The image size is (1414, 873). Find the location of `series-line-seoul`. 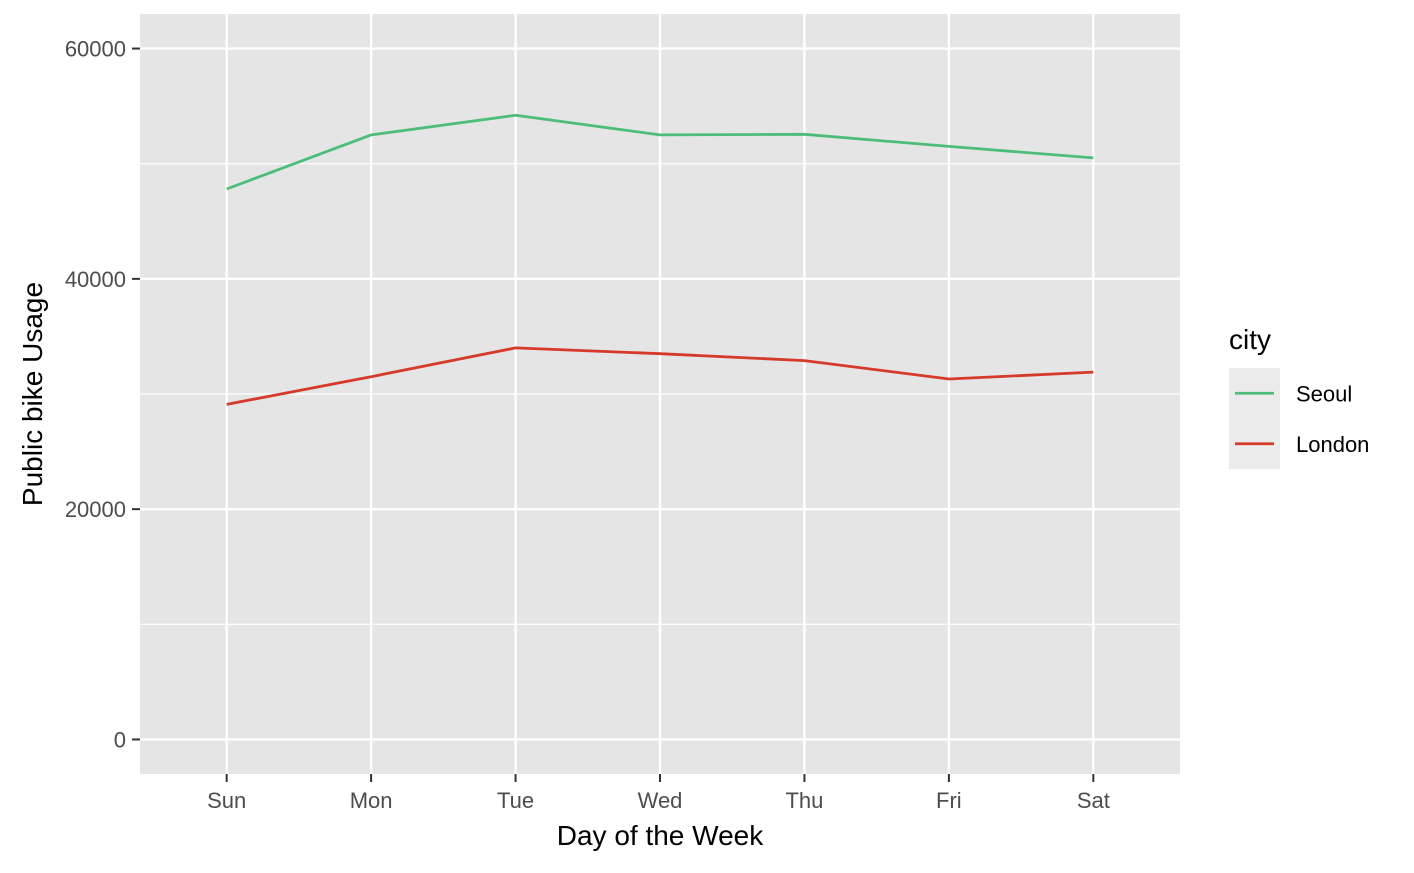

series-line-seoul is located at coordinates (660, 152).